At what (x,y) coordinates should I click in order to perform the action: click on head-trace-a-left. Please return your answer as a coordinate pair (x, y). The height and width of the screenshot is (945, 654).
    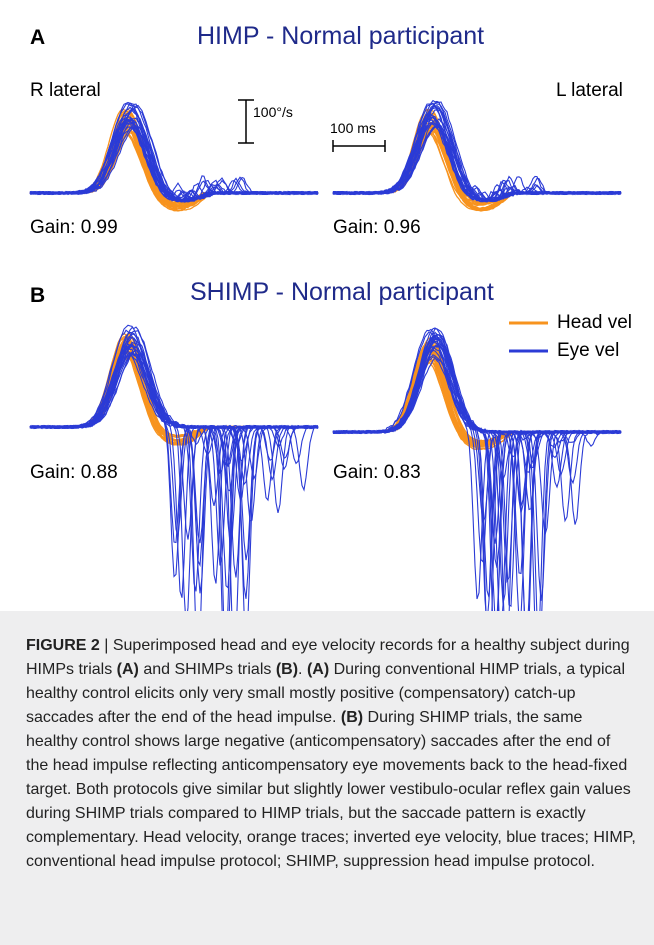
    Looking at the image, I should click on (174, 162).